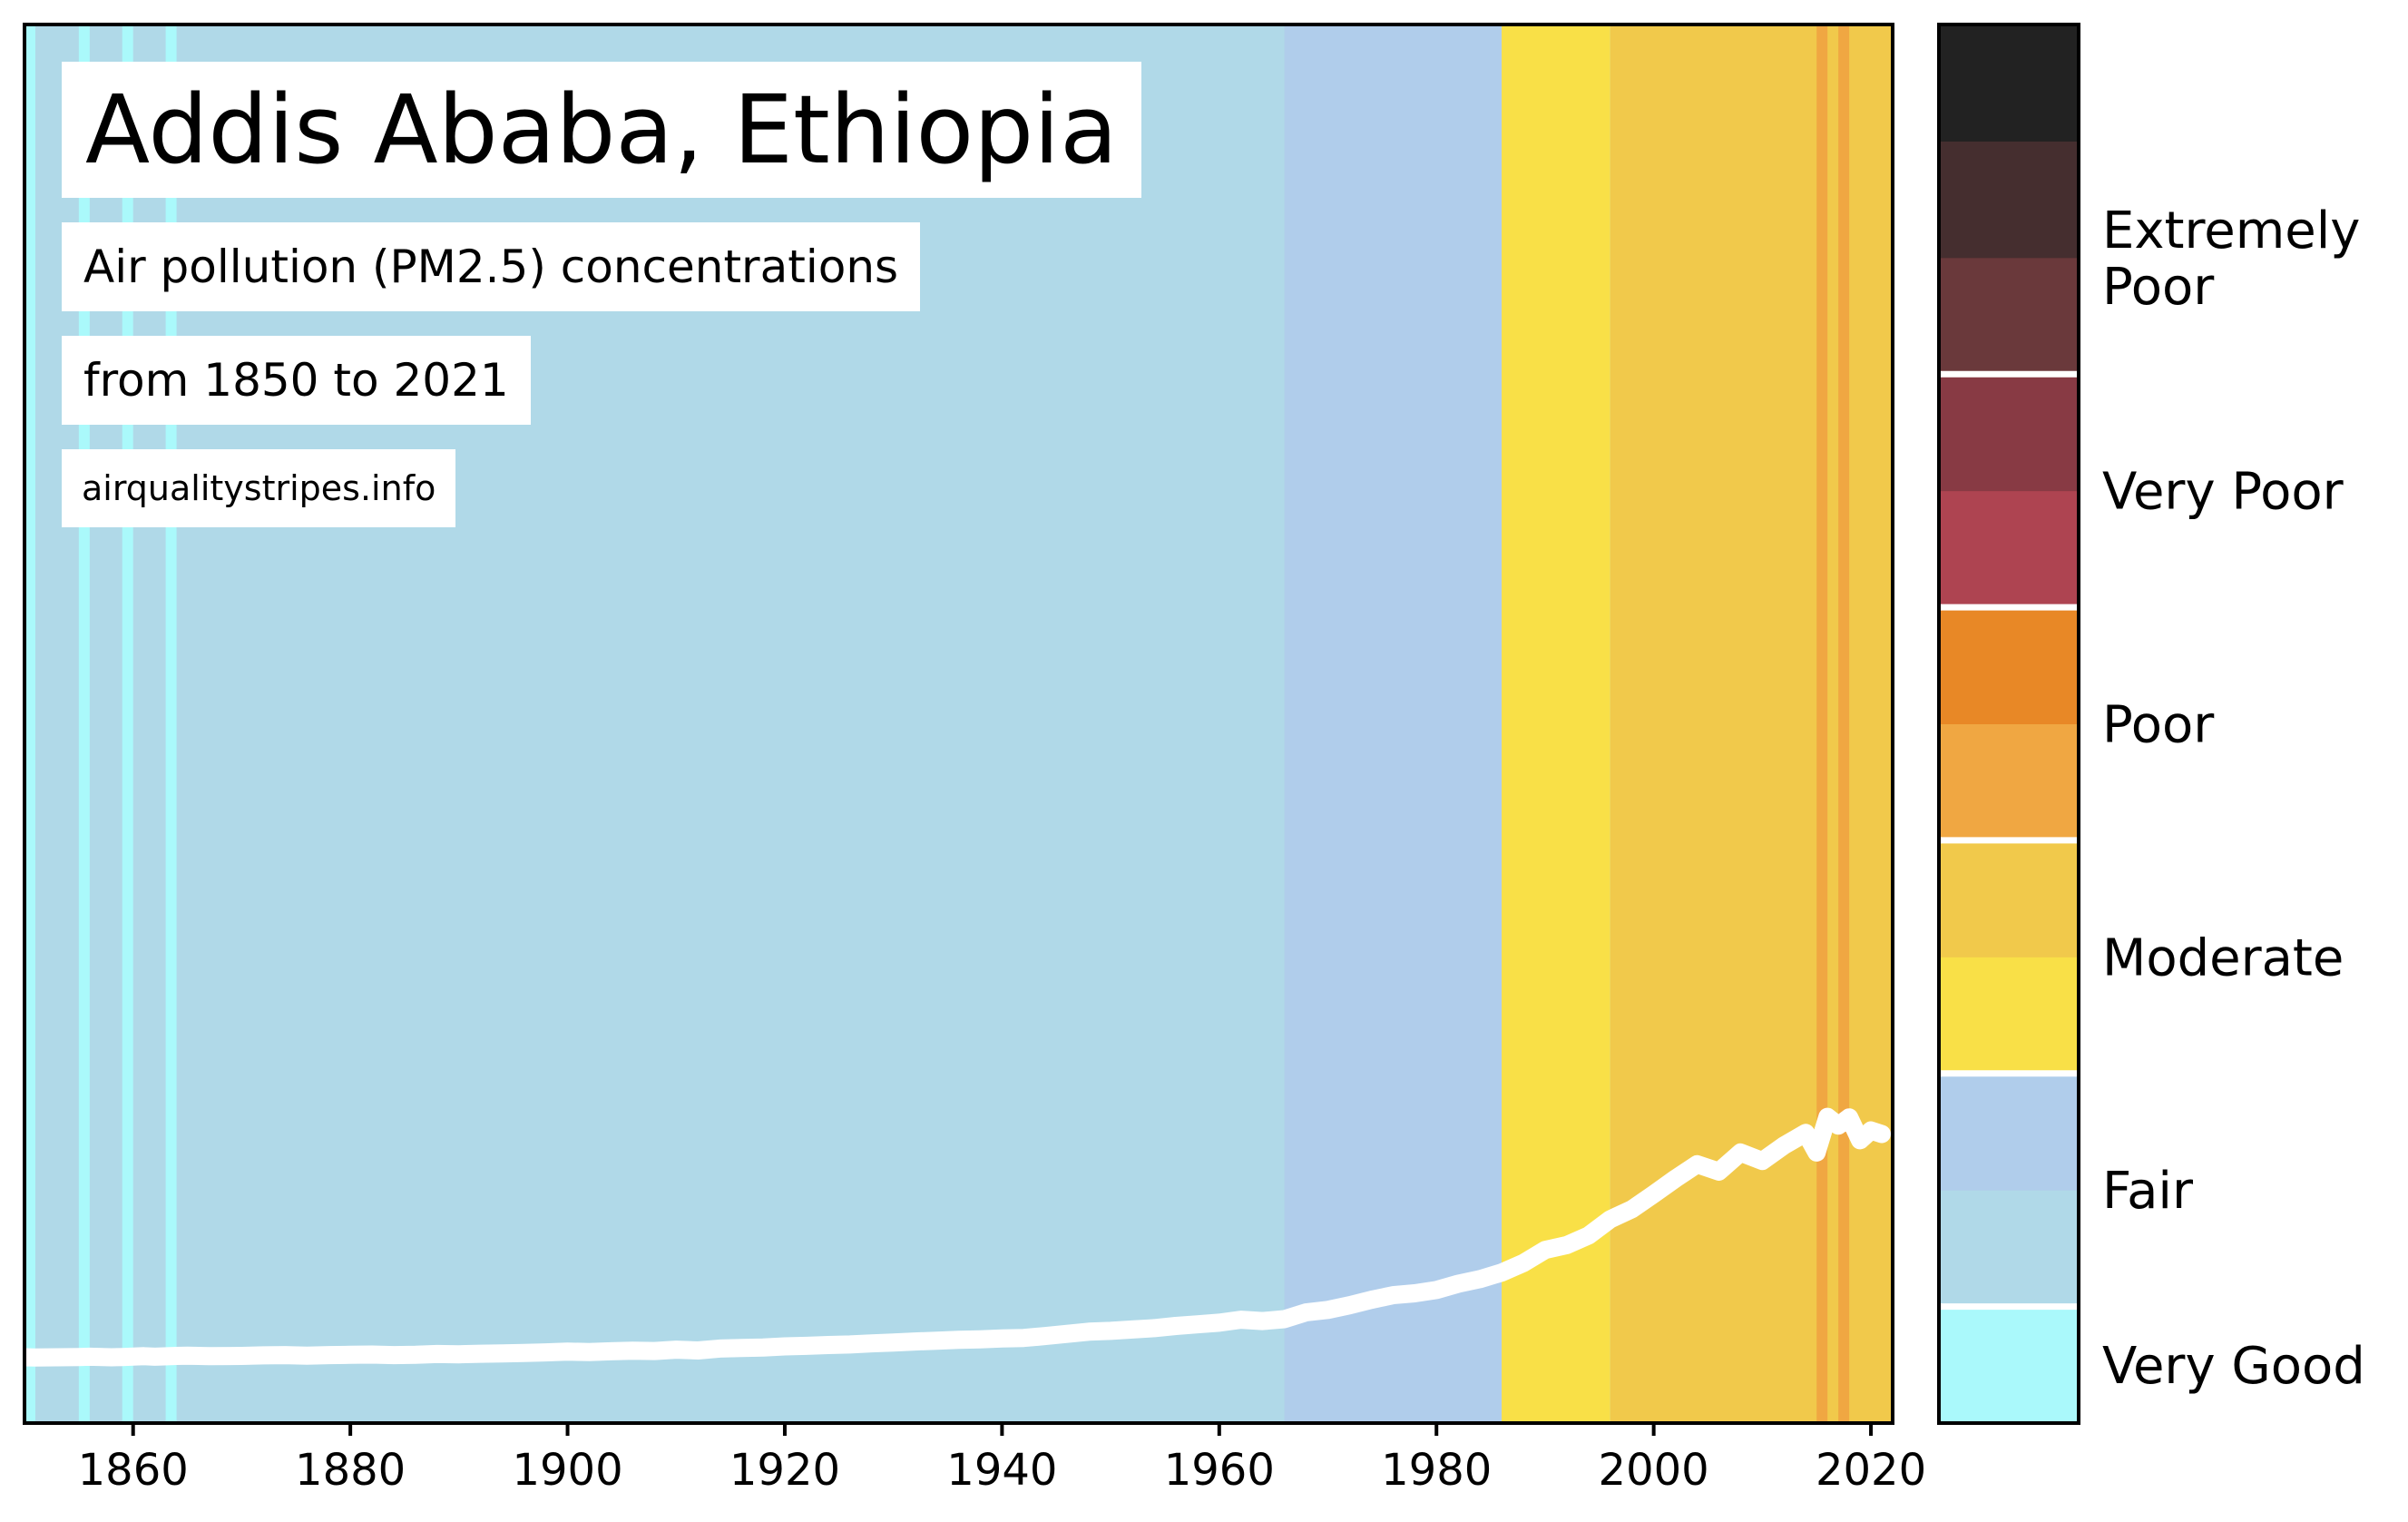  Describe the element at coordinates (1002, 1470) in the screenshot. I see `x-tick-label-1940: 1940` at that location.